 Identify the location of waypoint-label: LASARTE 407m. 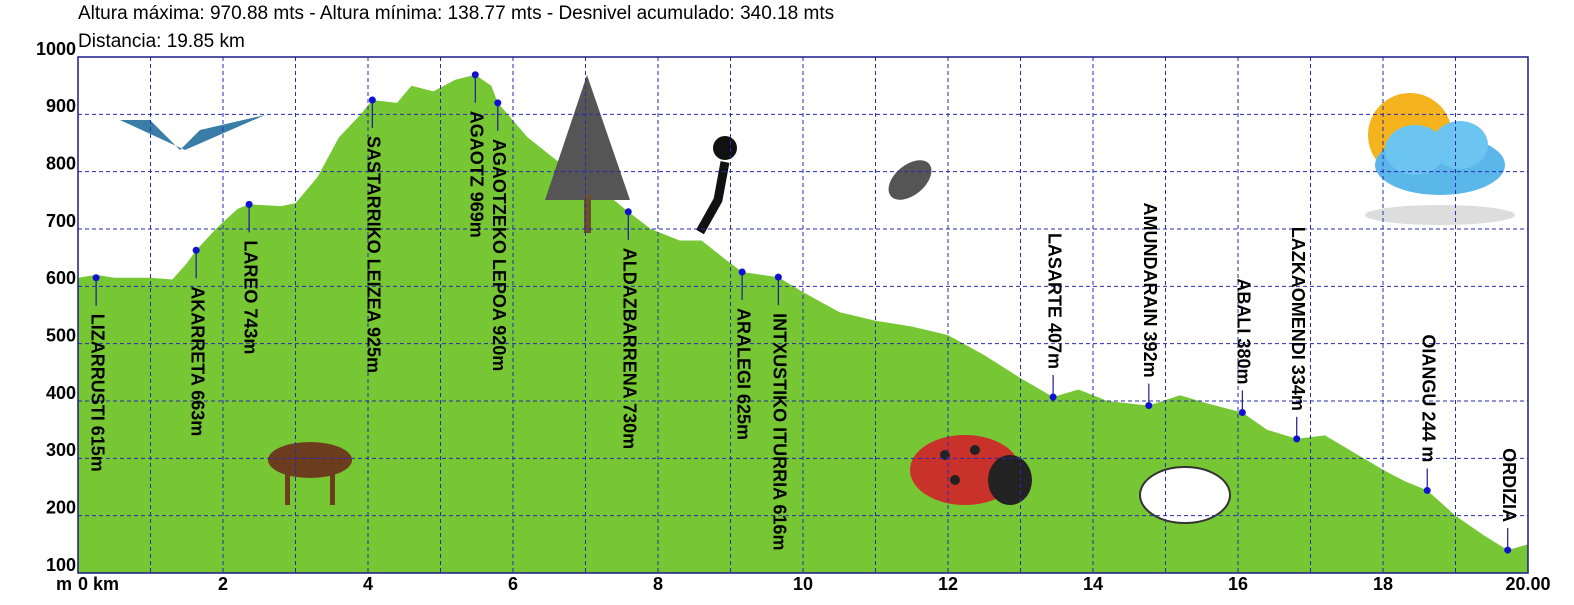
(1054, 301).